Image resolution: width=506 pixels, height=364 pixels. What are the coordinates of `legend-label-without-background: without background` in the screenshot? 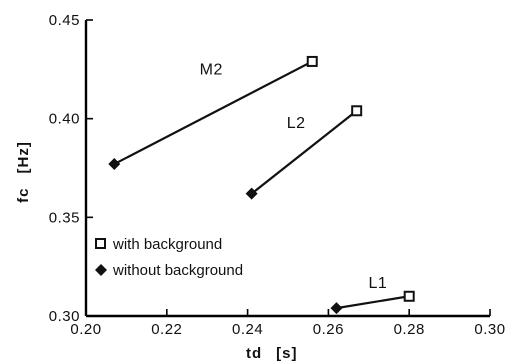 It's located at (177, 270).